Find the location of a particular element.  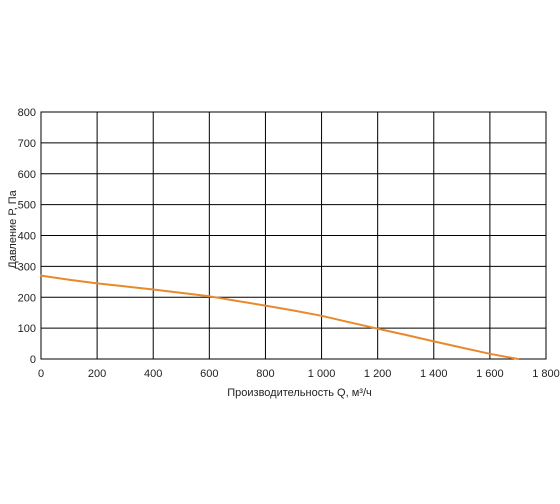

x-tick-label: 600 is located at coordinates (209, 374).